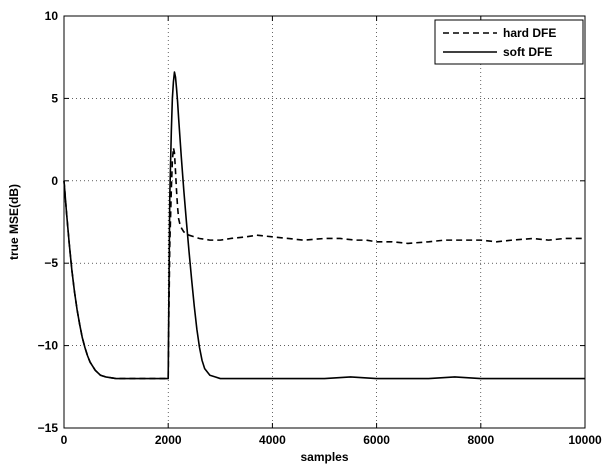 This screenshot has height=470, width=610. I want to click on y-tick-label: −15, so click(48, 428).